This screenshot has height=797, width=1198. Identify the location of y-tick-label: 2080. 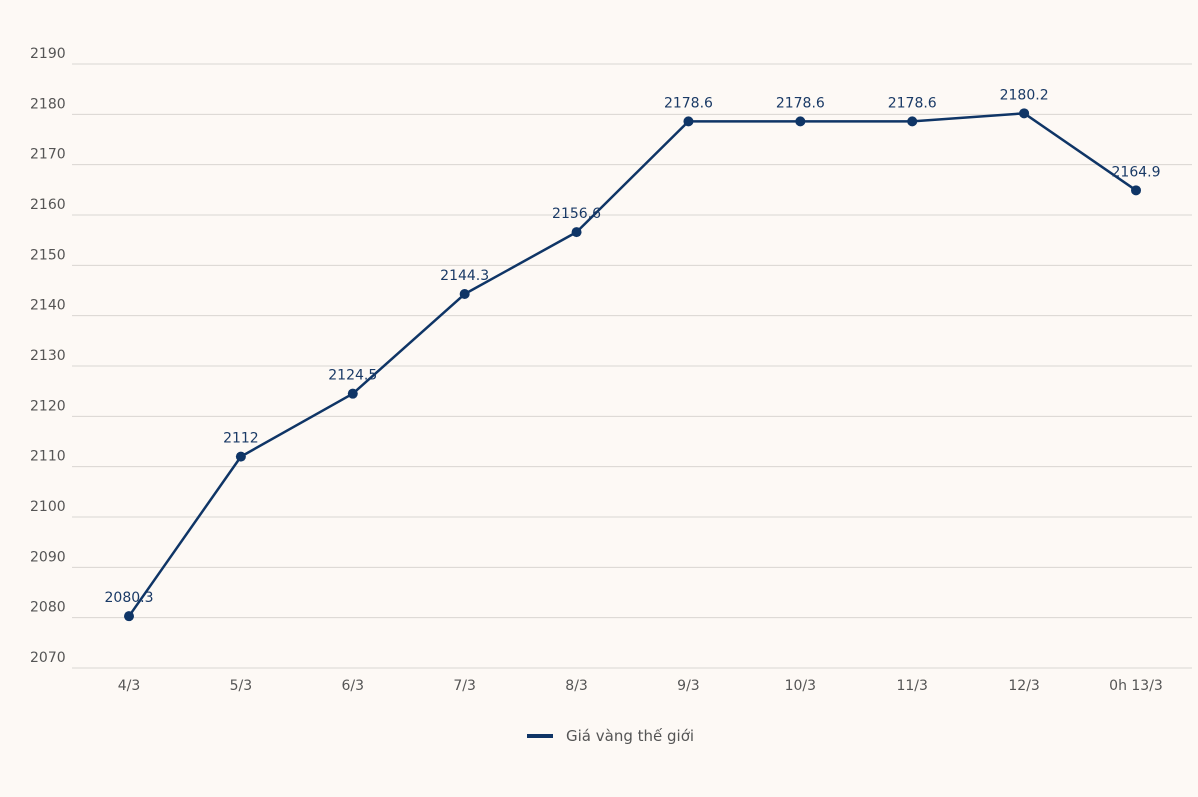
(48, 608).